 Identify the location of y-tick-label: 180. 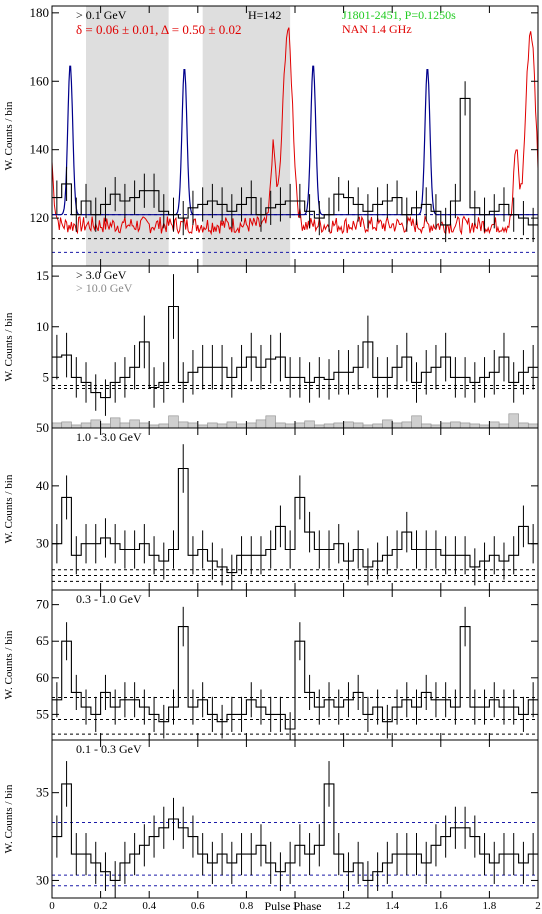
(40, 12).